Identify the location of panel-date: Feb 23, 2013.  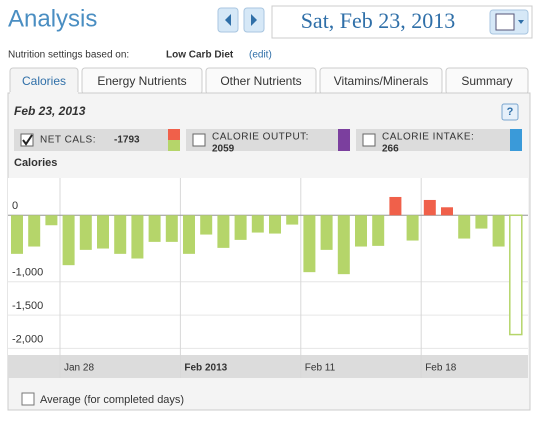
(50, 111).